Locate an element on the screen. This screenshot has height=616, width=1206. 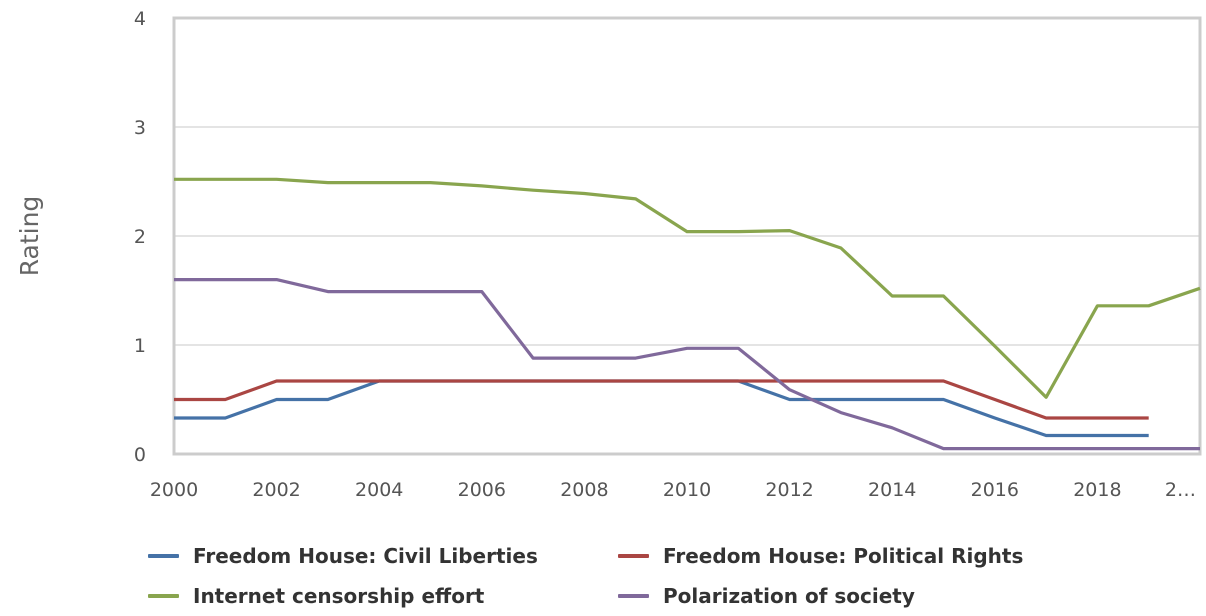
x-tick-label: 2002 is located at coordinates (276, 490).